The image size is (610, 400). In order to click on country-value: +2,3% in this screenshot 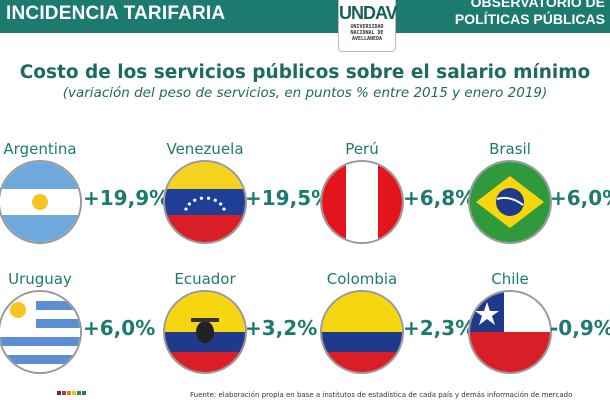, I will do `click(439, 328)`.